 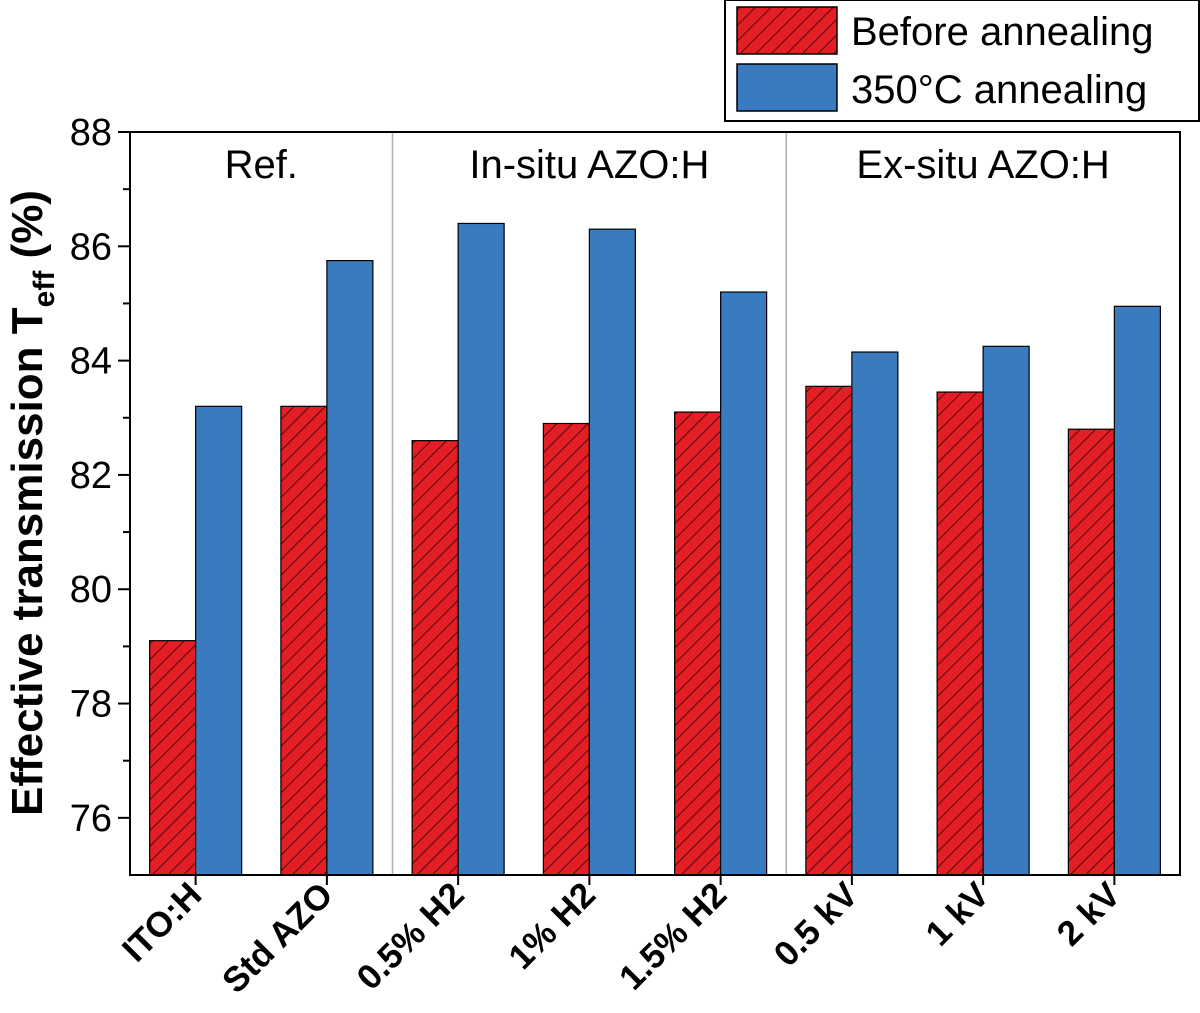 What do you see at coordinates (787, 30) in the screenshot?
I see `legend-swatch-before-annealing` at bounding box center [787, 30].